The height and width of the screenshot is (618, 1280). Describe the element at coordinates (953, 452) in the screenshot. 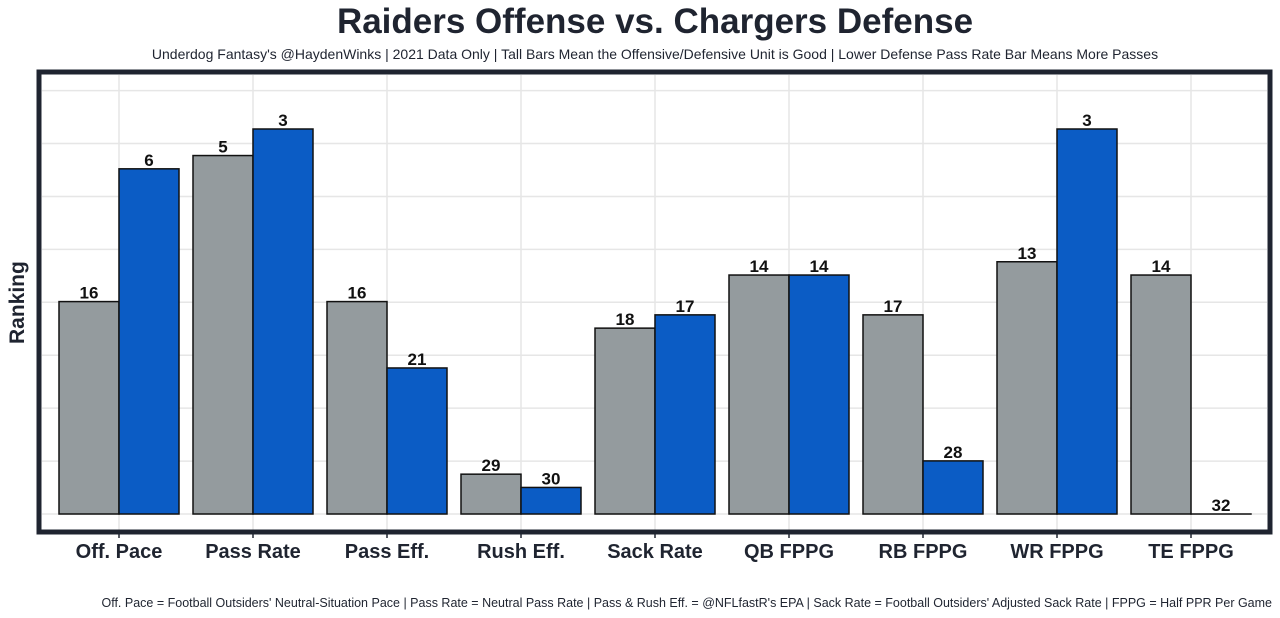

I see `data-label: 28` at that location.